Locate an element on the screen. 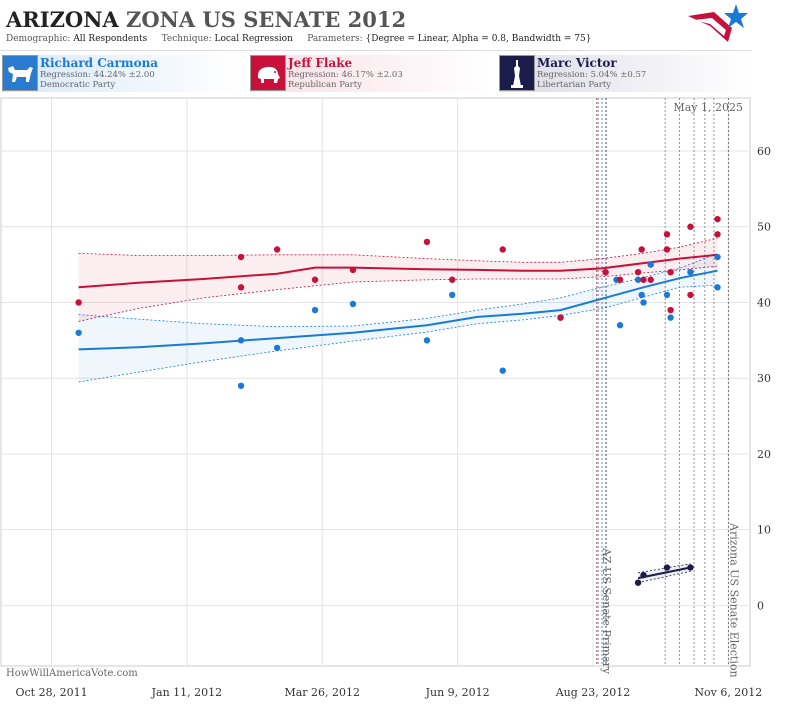 The image size is (789, 704). chart-date-label: May 1, 2025 is located at coordinates (708, 107).